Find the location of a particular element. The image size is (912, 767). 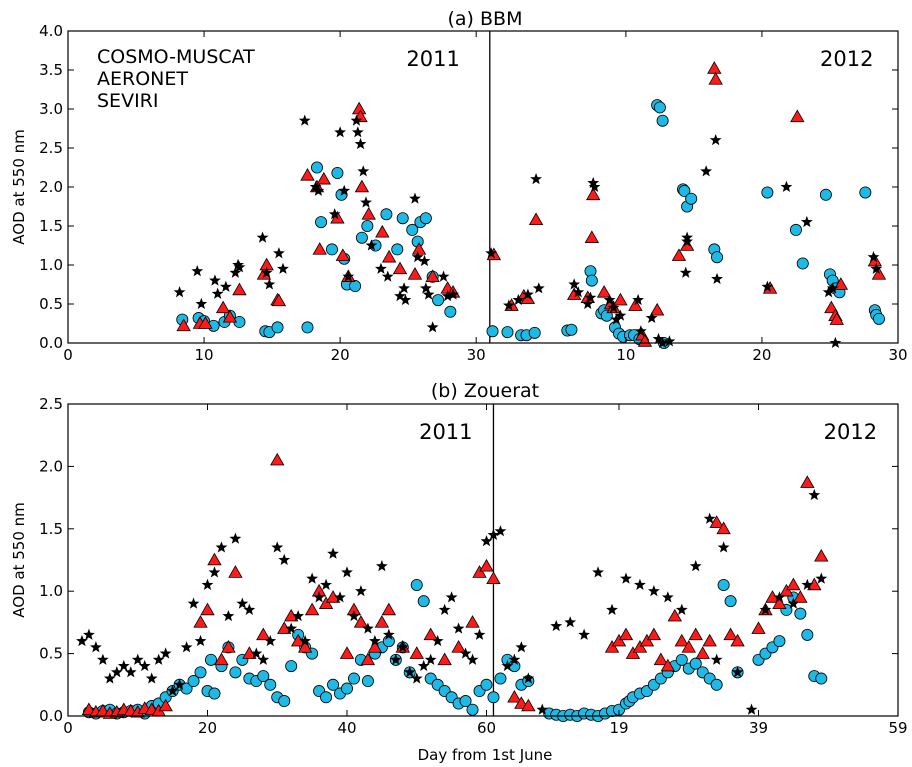

panel-b-title: (b) Zouerat is located at coordinates (485, 391).